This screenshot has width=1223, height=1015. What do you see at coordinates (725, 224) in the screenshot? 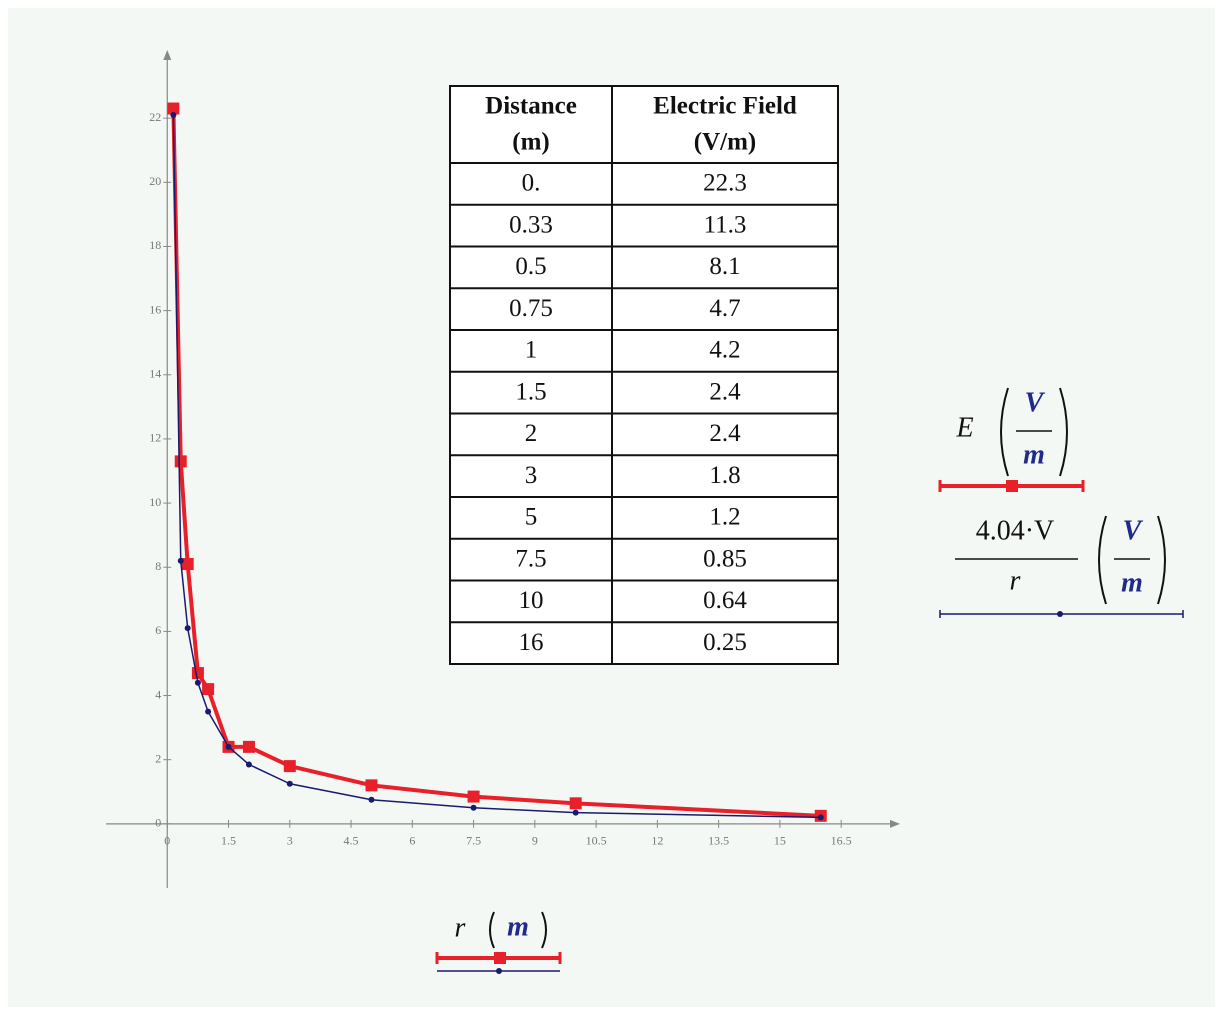
I see `cell: 11.3` at bounding box center [725, 224].